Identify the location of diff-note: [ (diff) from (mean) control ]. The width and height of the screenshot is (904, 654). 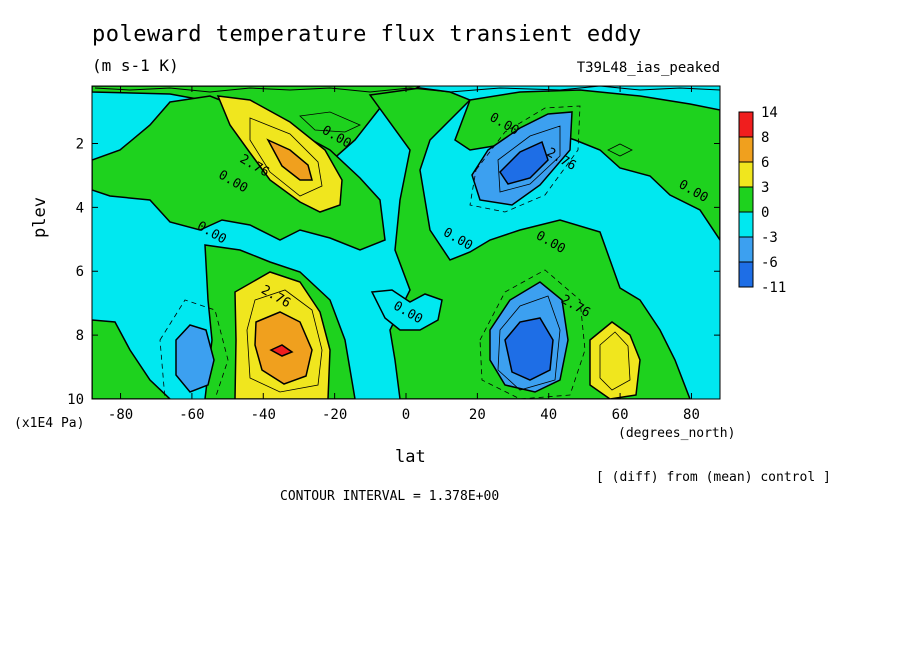
(713, 477).